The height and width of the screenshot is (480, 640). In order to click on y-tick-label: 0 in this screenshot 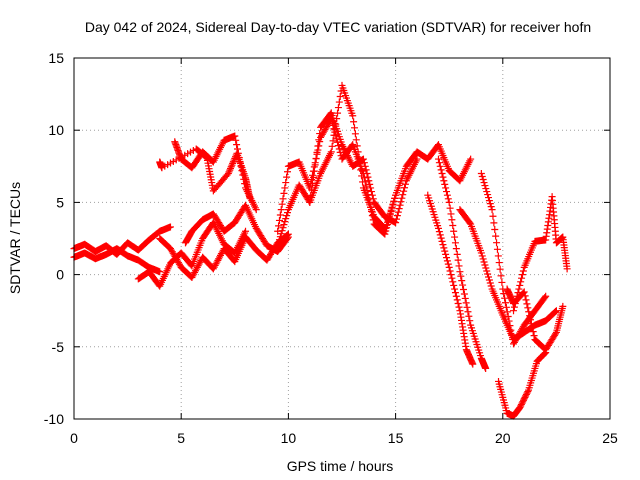, I will do `click(60, 275)`.